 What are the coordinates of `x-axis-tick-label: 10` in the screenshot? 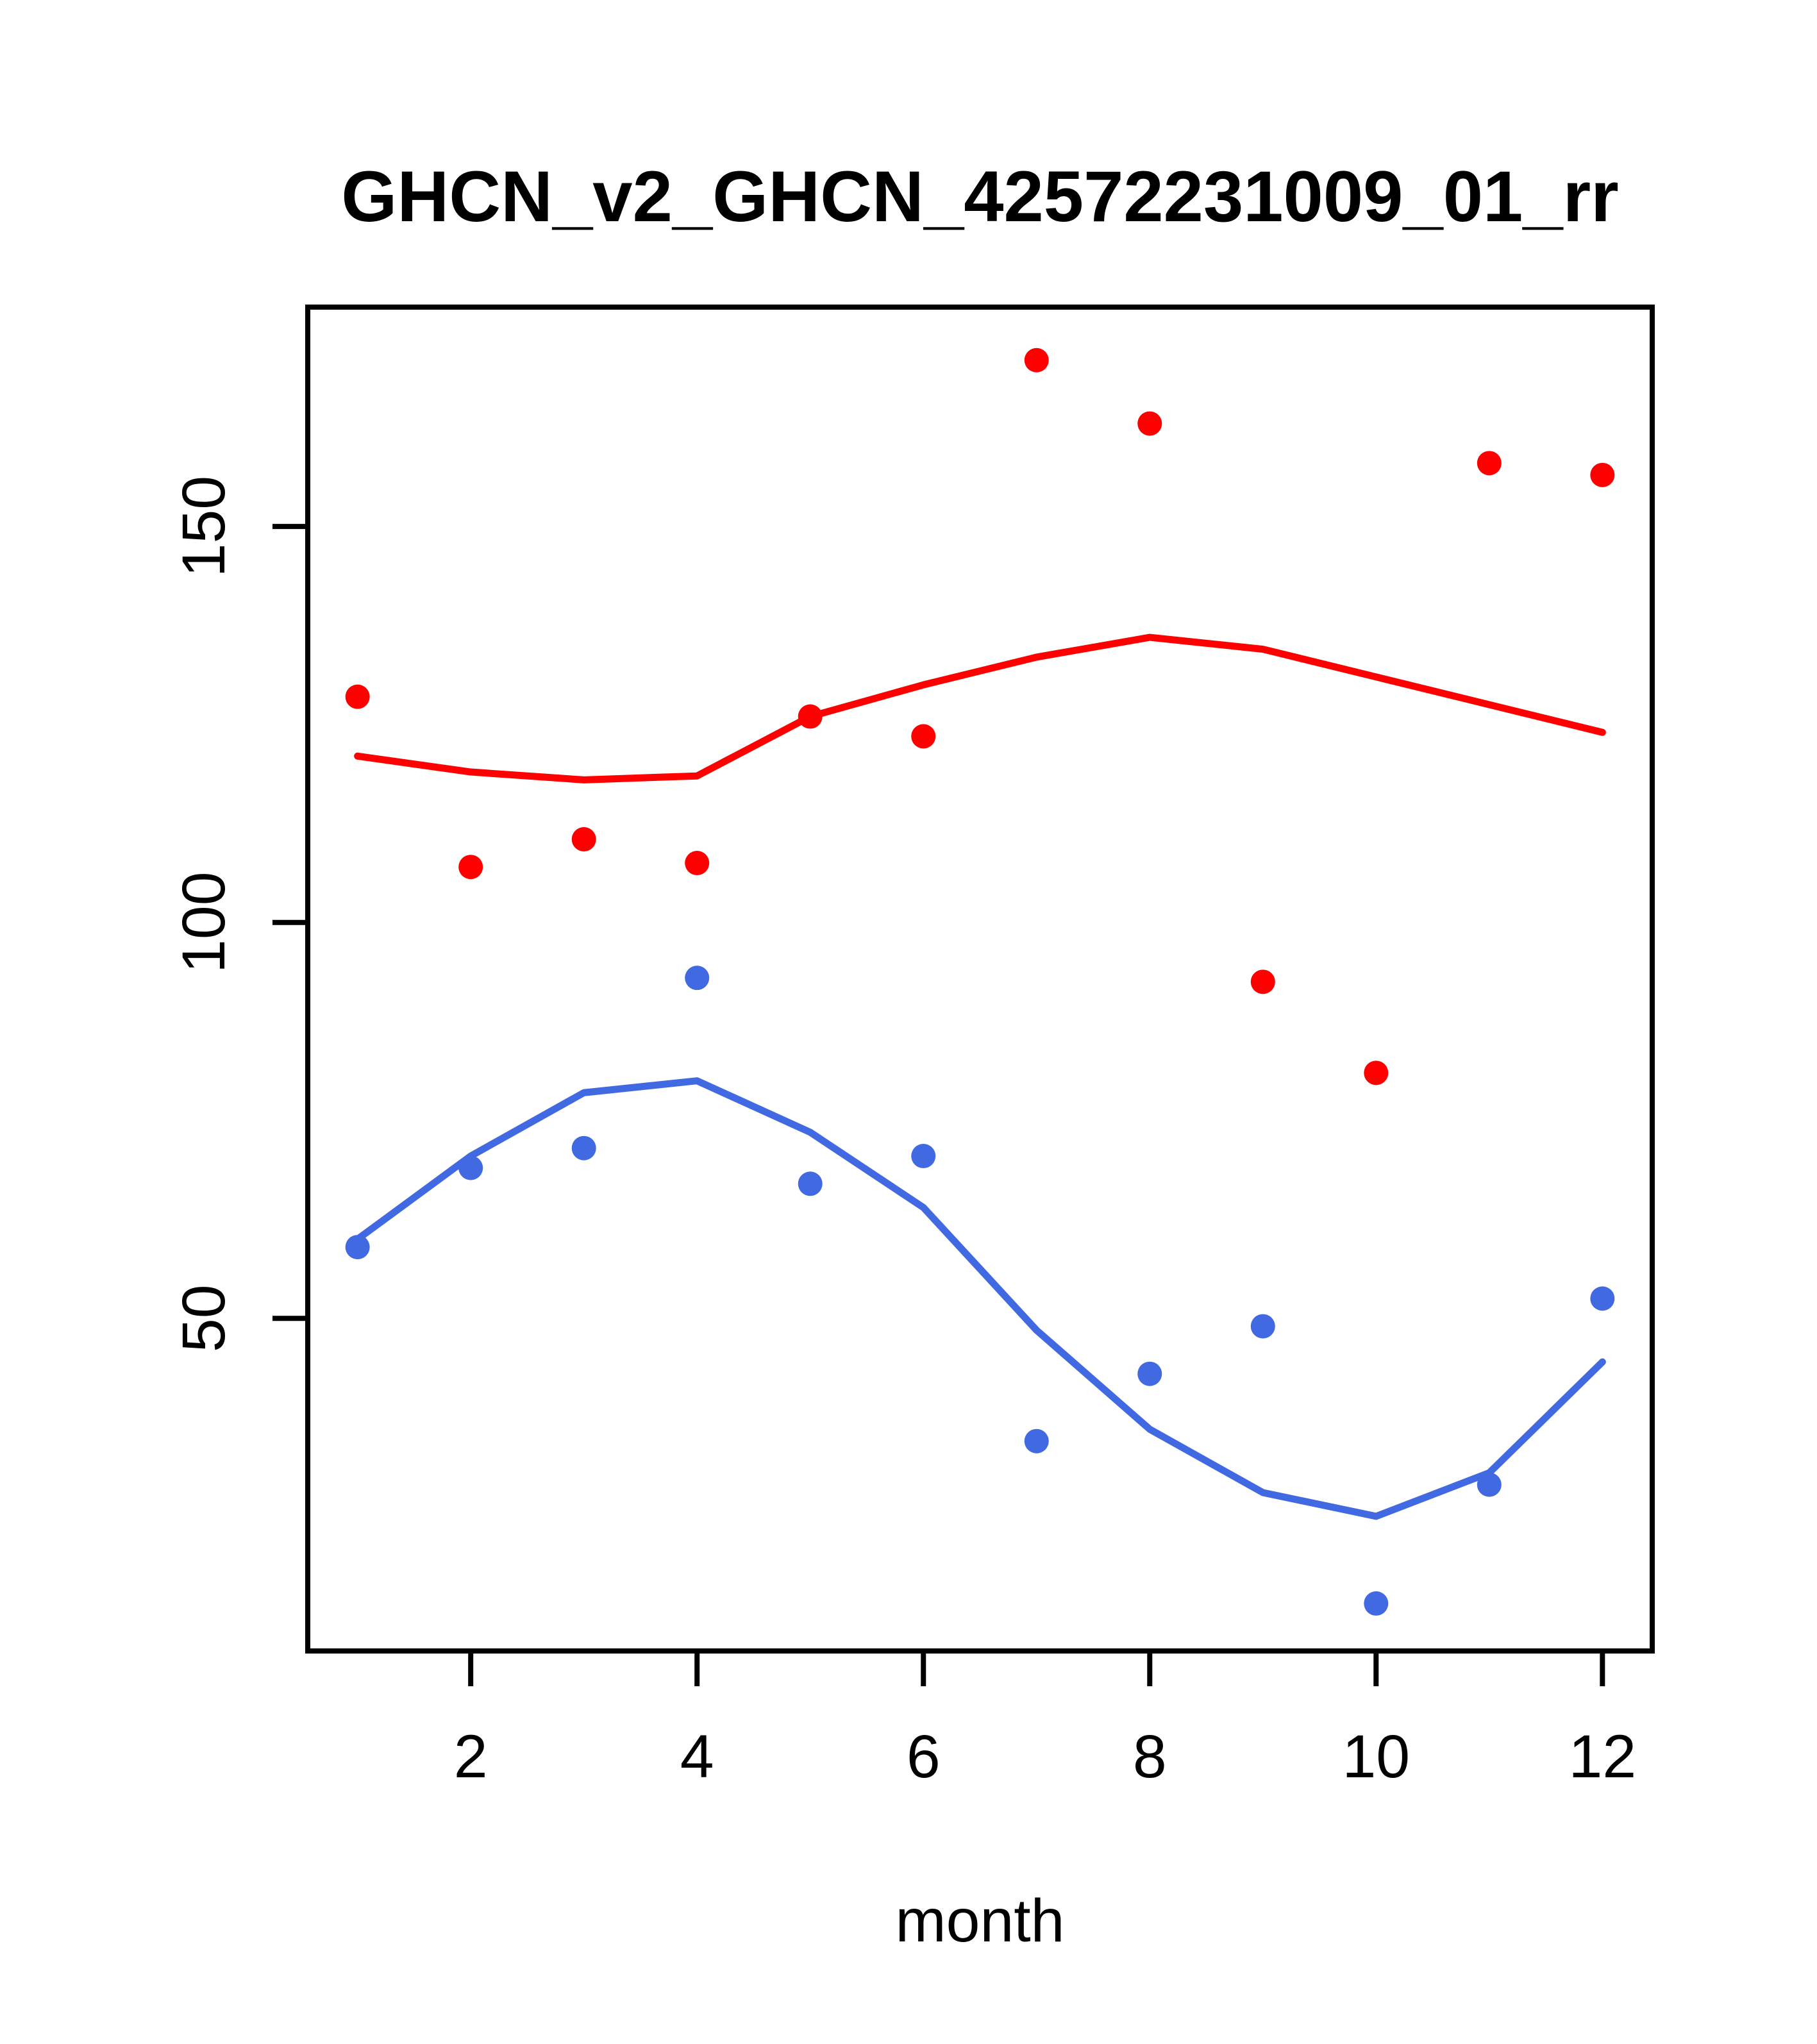 It's located at (1376, 1757).